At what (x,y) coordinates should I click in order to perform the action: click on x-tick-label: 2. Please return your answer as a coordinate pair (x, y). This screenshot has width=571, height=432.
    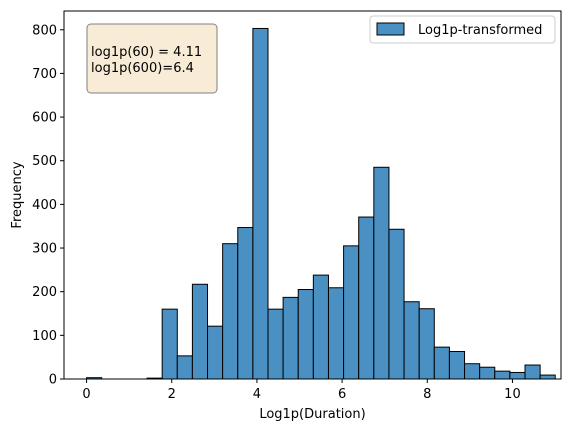
    Looking at the image, I should click on (172, 394).